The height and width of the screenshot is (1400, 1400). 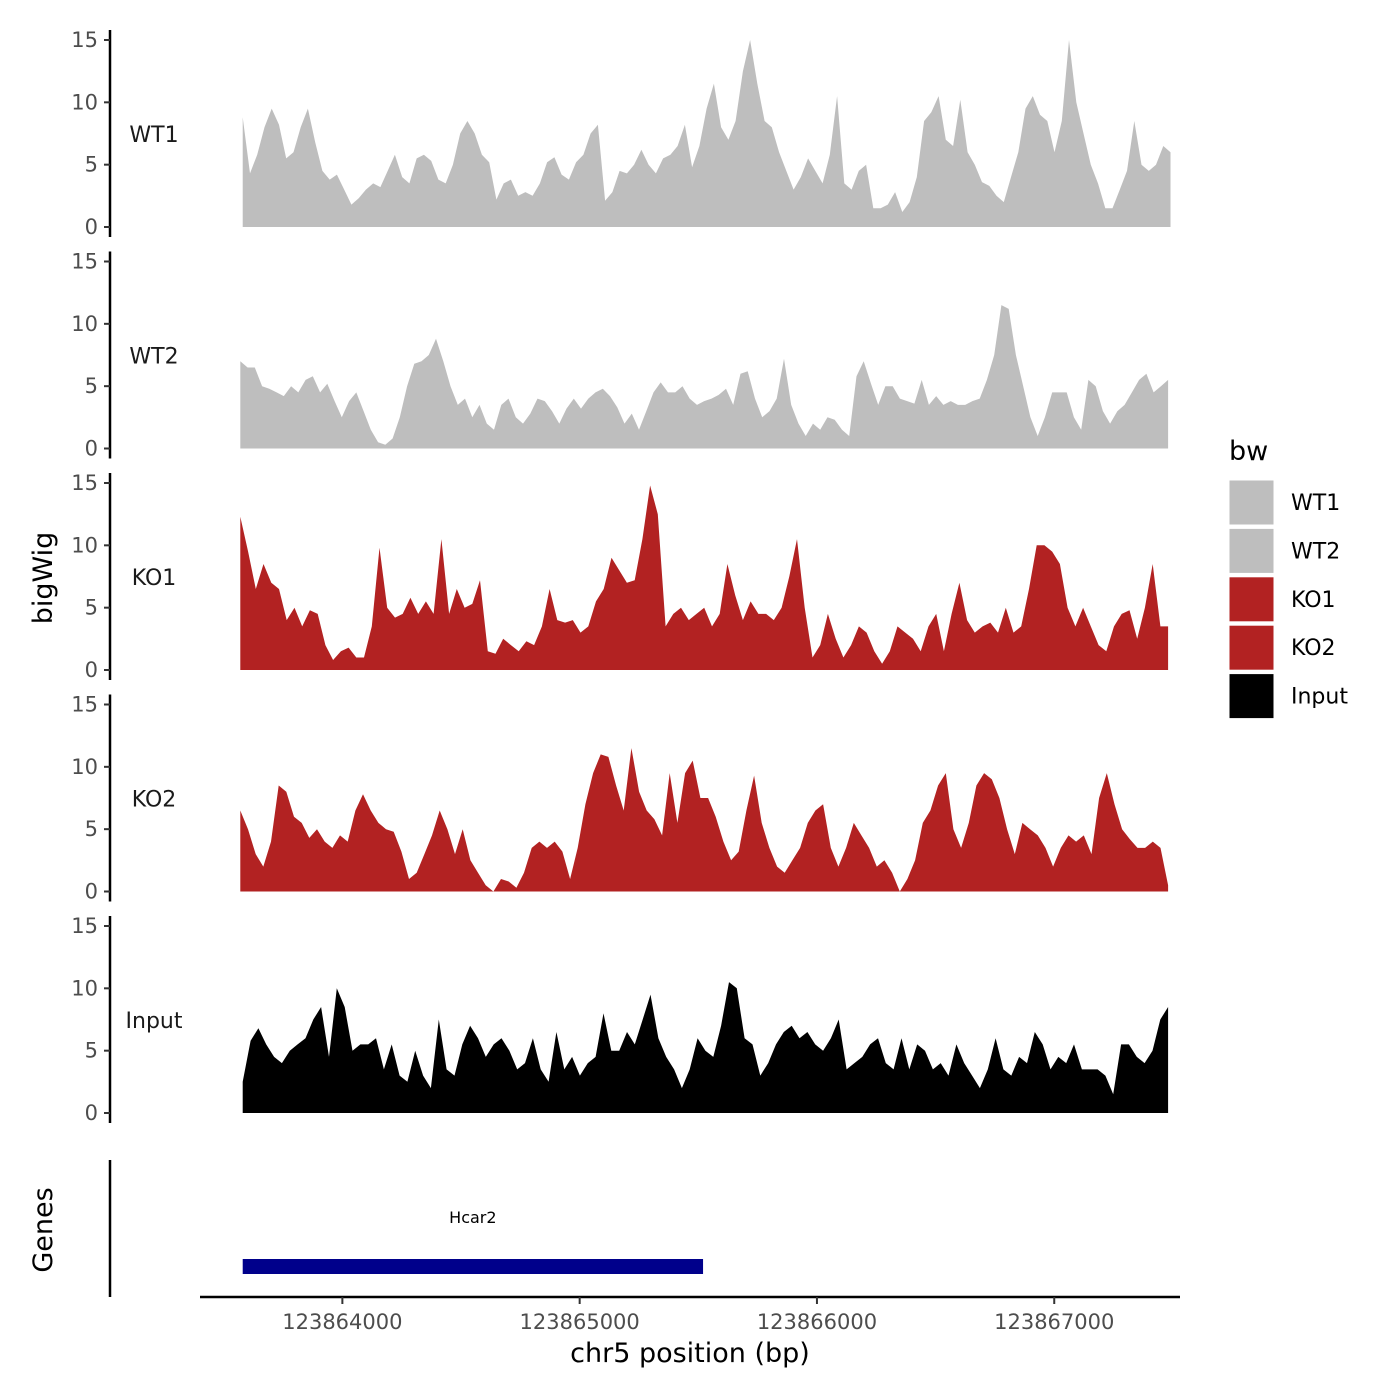 What do you see at coordinates (1251, 599) in the screenshot?
I see `legend-key-ko1` at bounding box center [1251, 599].